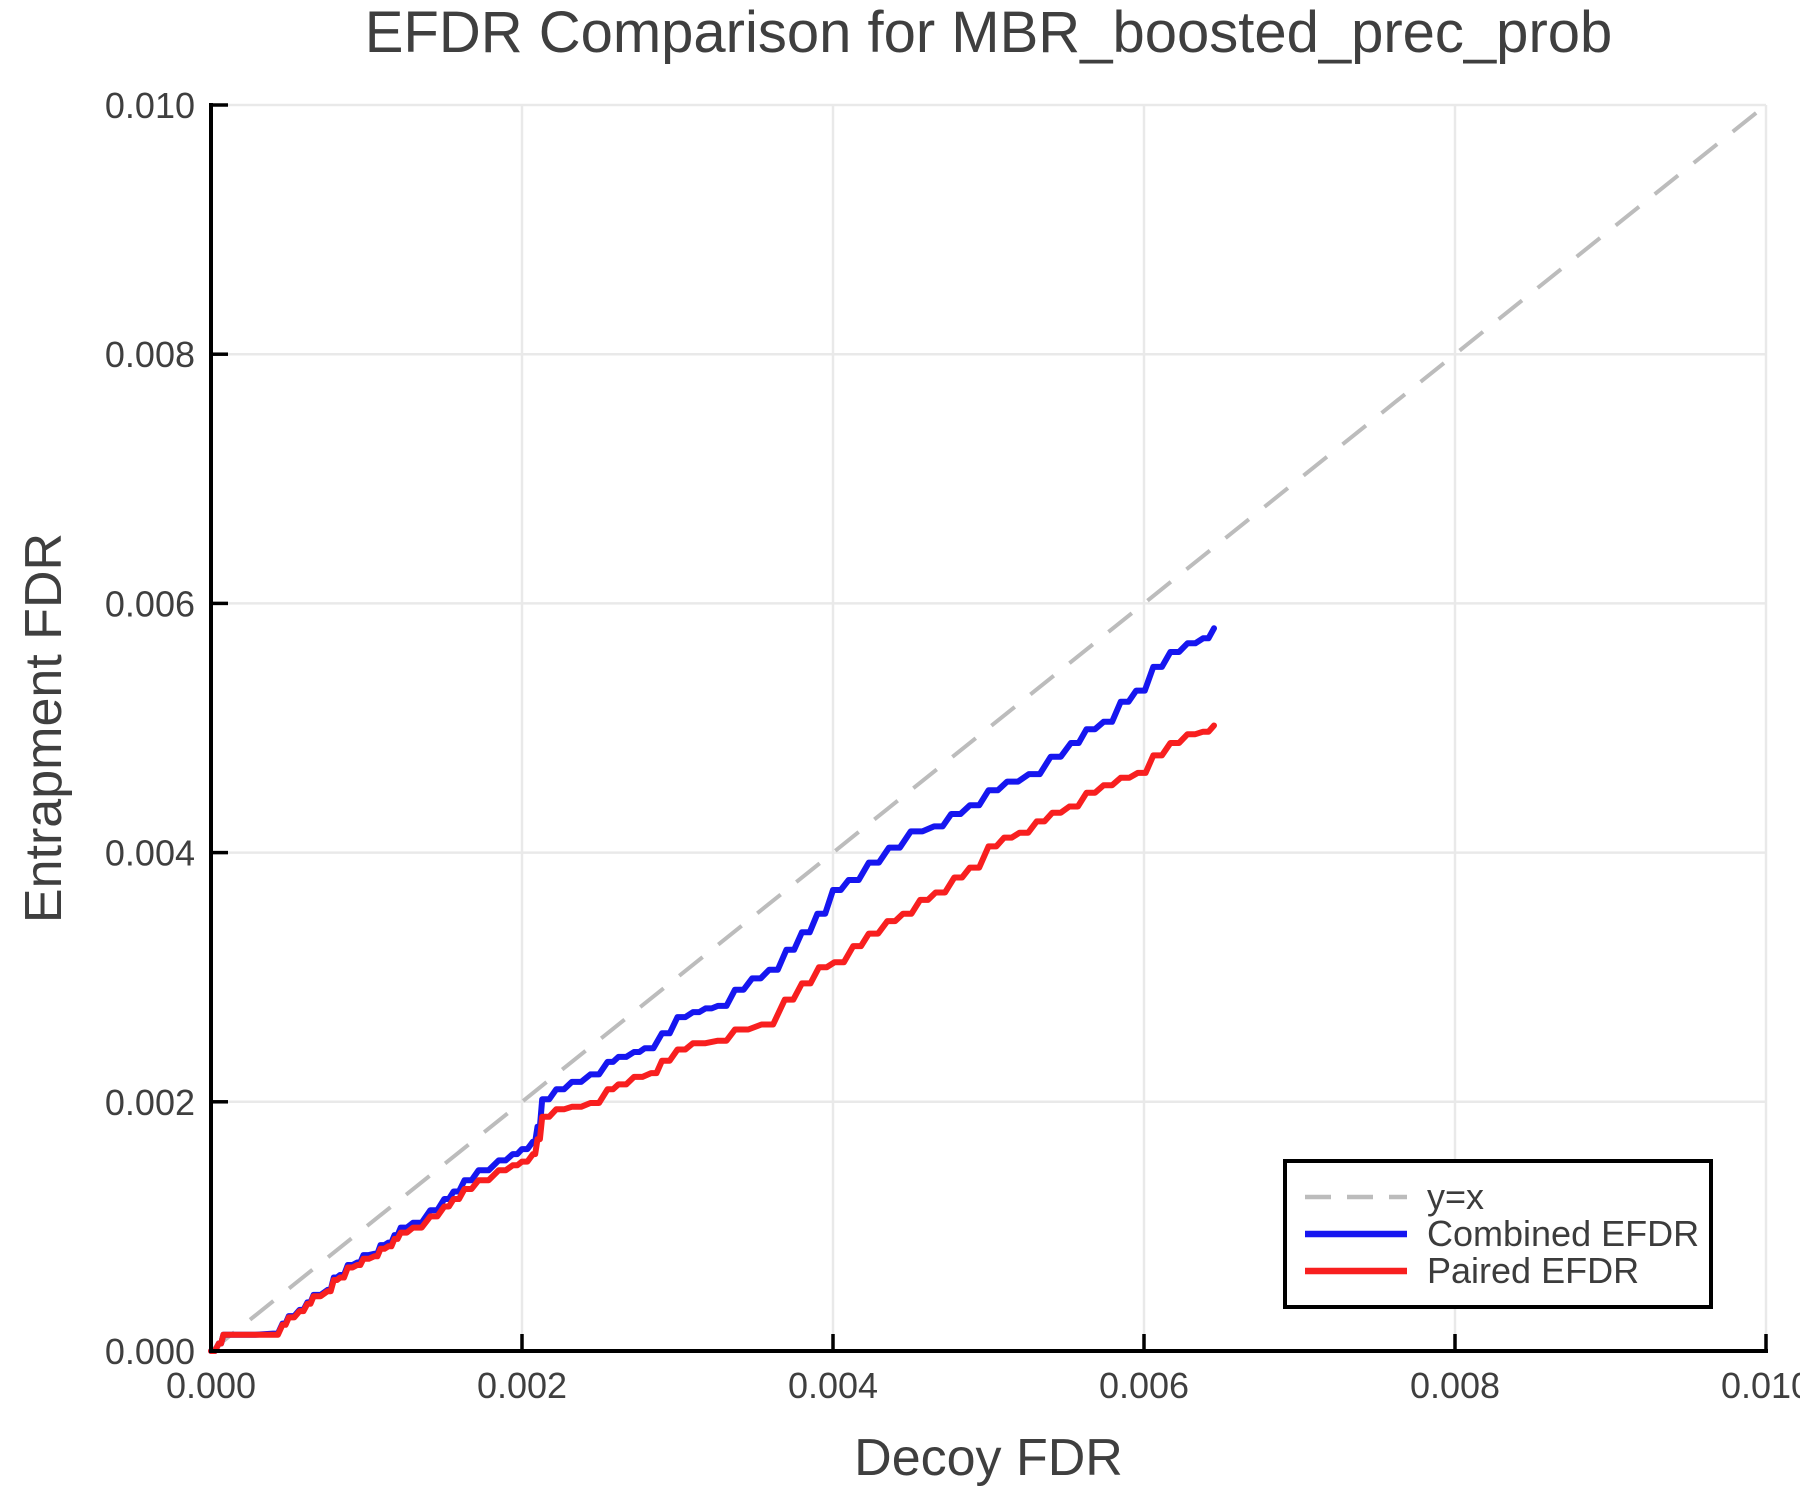 The height and width of the screenshot is (1500, 1800). Describe the element at coordinates (1533, 1270) in the screenshot. I see `legend-label-paired: Paired EFDR` at that location.